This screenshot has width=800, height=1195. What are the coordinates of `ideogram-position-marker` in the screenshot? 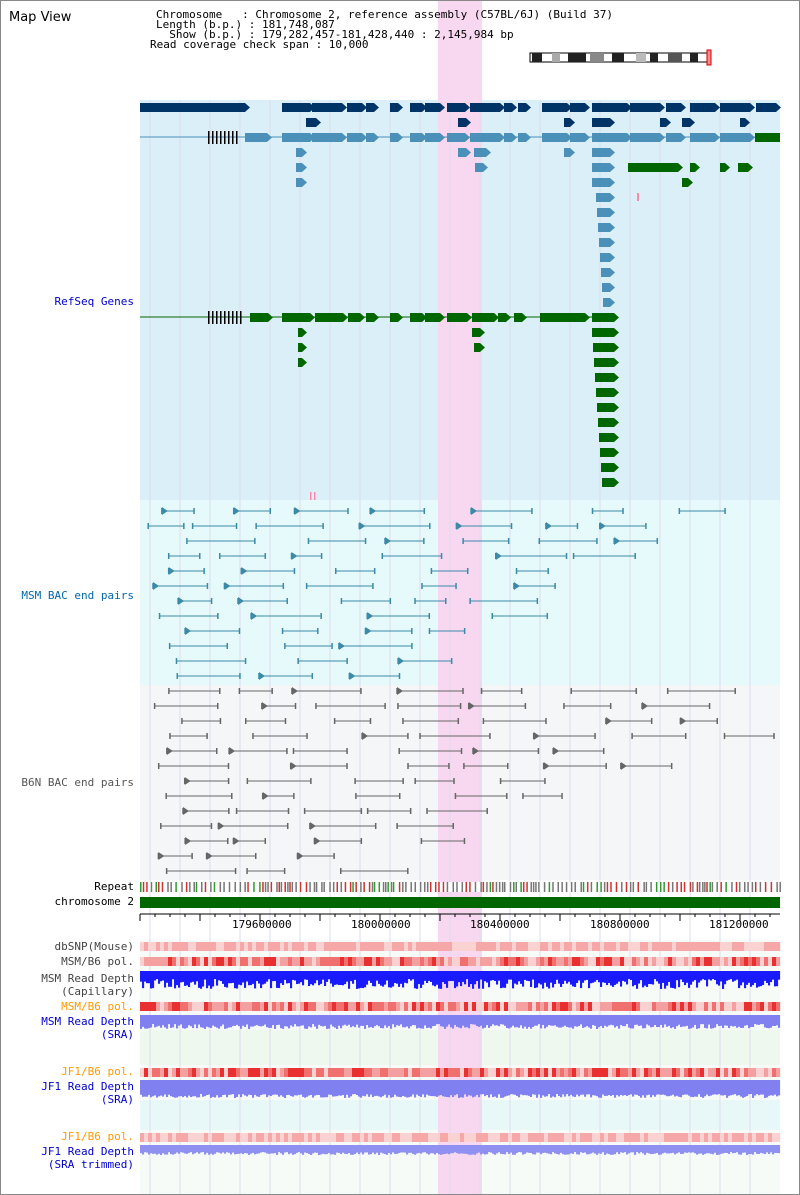 It's located at (709, 57).